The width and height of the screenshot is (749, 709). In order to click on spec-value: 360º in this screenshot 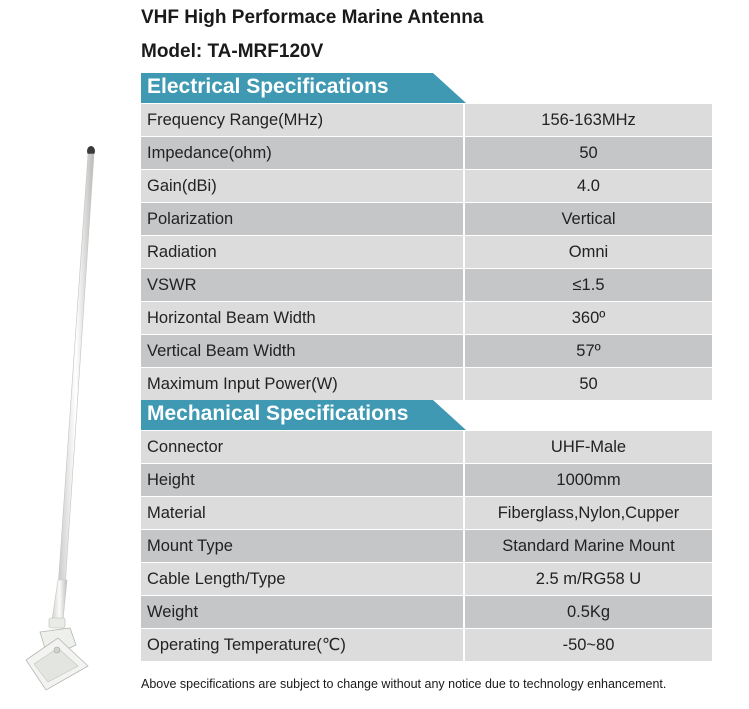, I will do `click(588, 318)`.